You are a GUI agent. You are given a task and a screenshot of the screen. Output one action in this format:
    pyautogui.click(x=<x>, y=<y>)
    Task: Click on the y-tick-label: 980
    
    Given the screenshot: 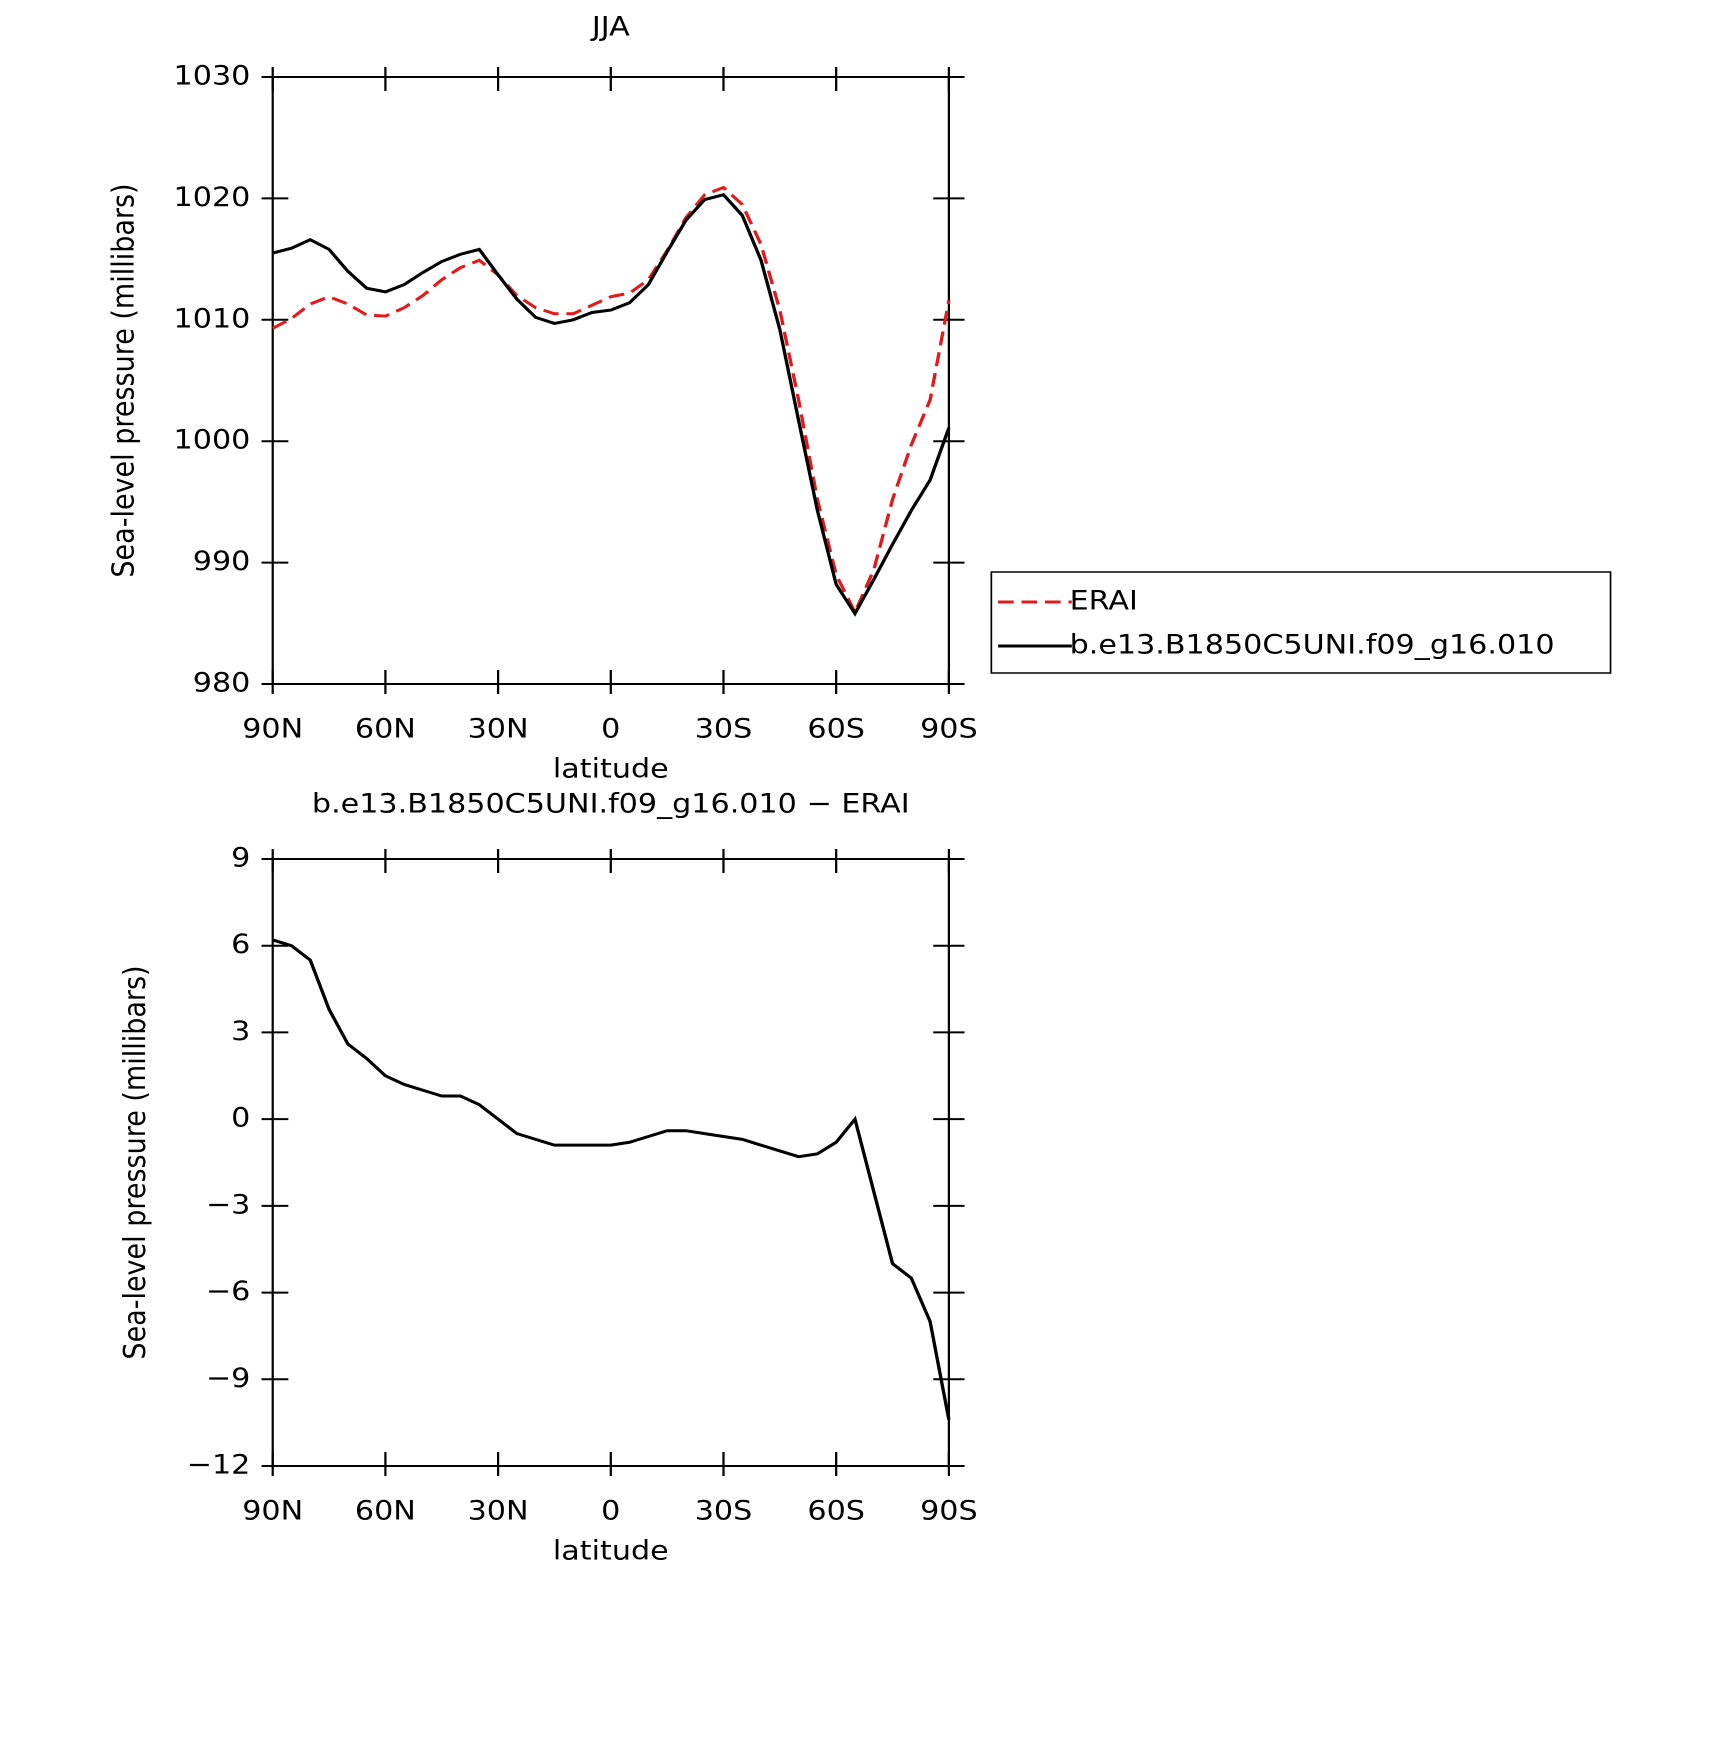 What is the action you would take?
    pyautogui.click(x=222, y=682)
    